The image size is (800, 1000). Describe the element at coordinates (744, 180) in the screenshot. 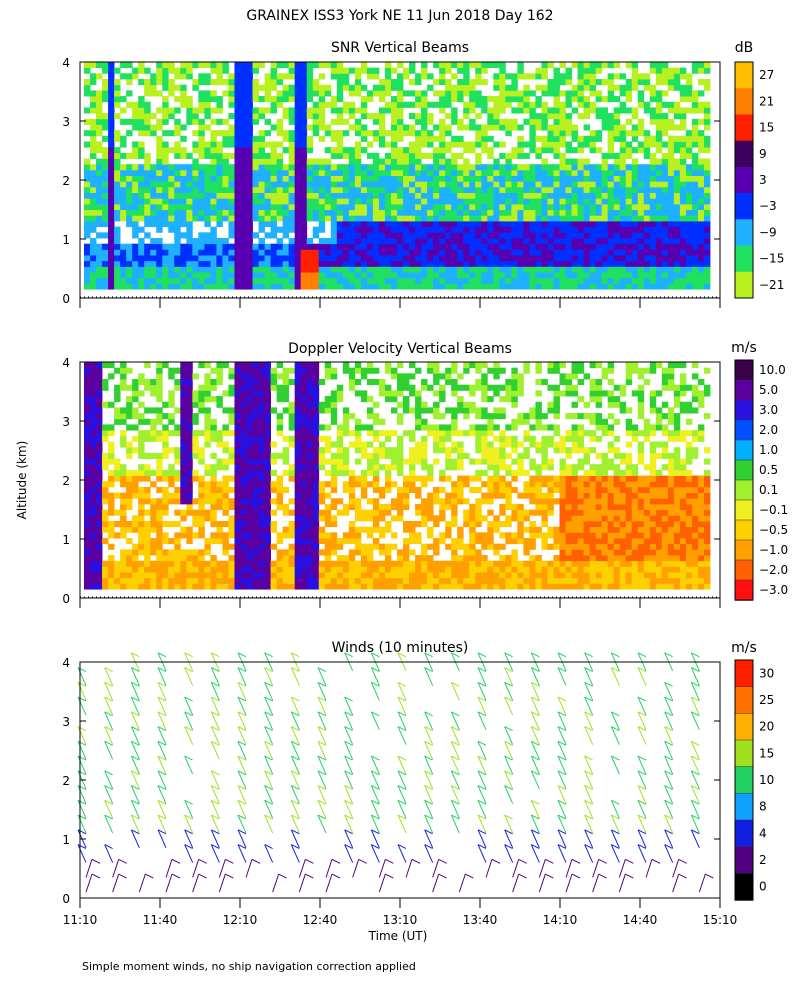

I see `colorbar-frame` at that location.